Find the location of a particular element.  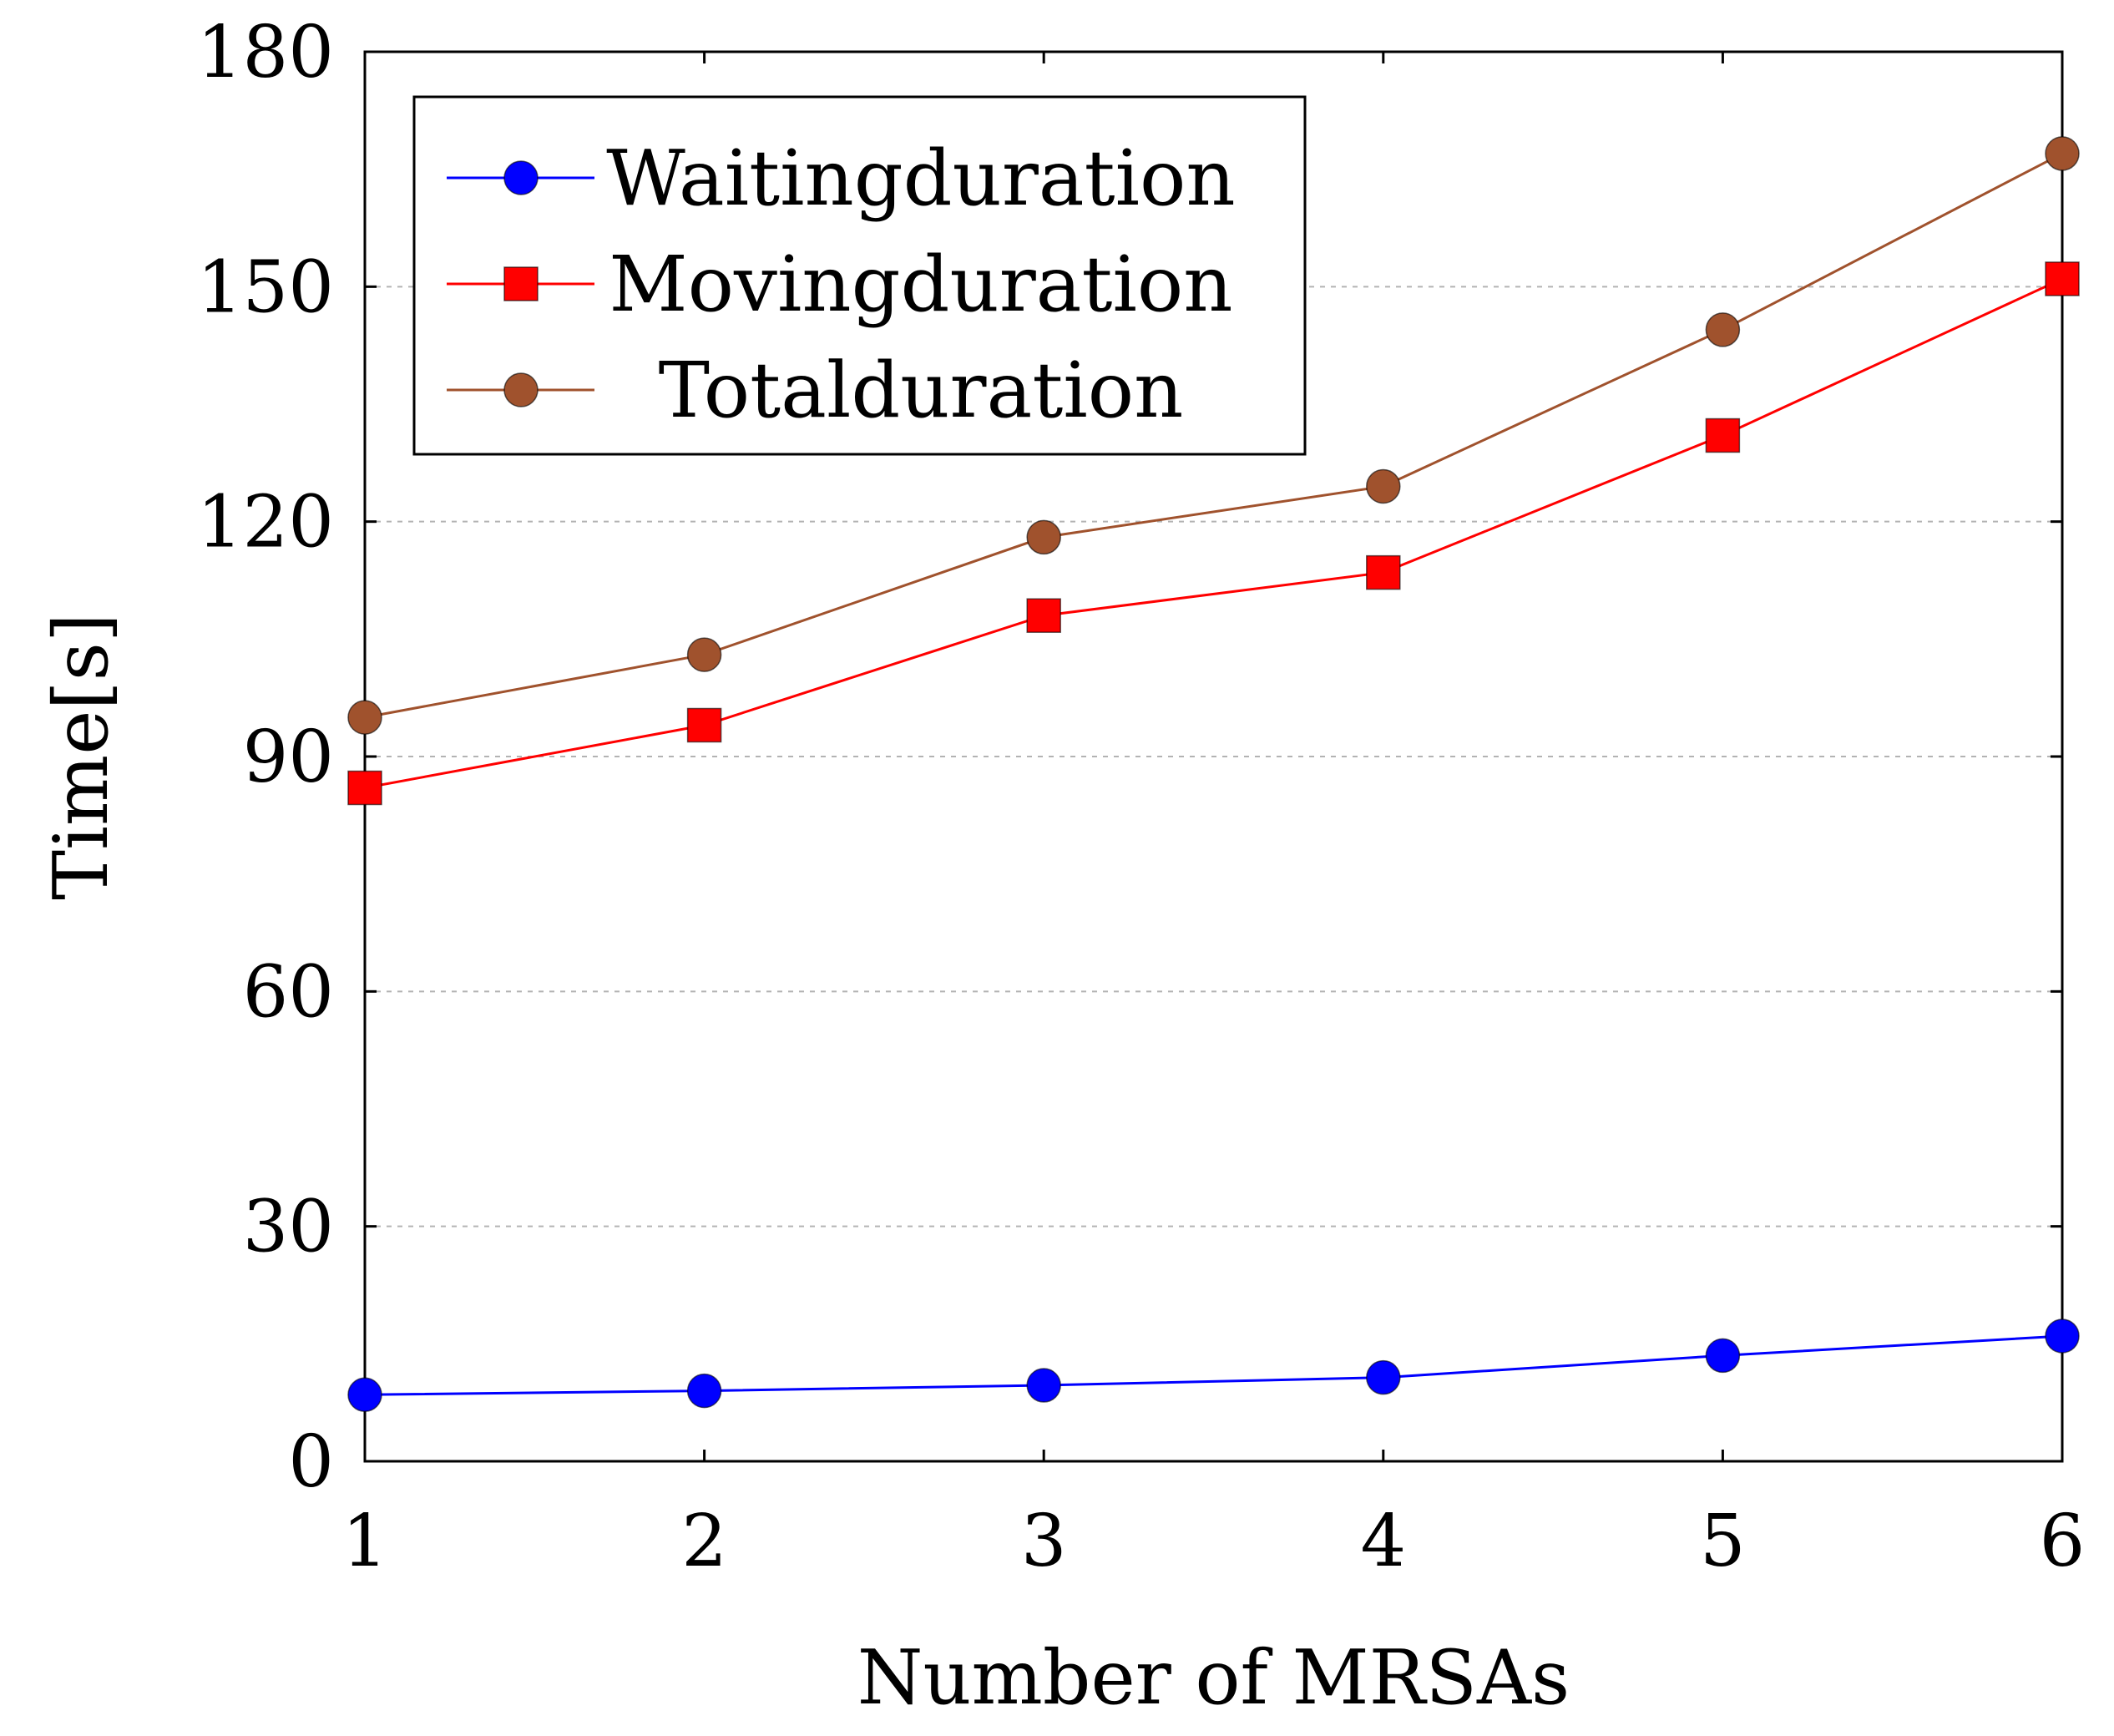

legend-label: Totalduration is located at coordinates (921, 390).